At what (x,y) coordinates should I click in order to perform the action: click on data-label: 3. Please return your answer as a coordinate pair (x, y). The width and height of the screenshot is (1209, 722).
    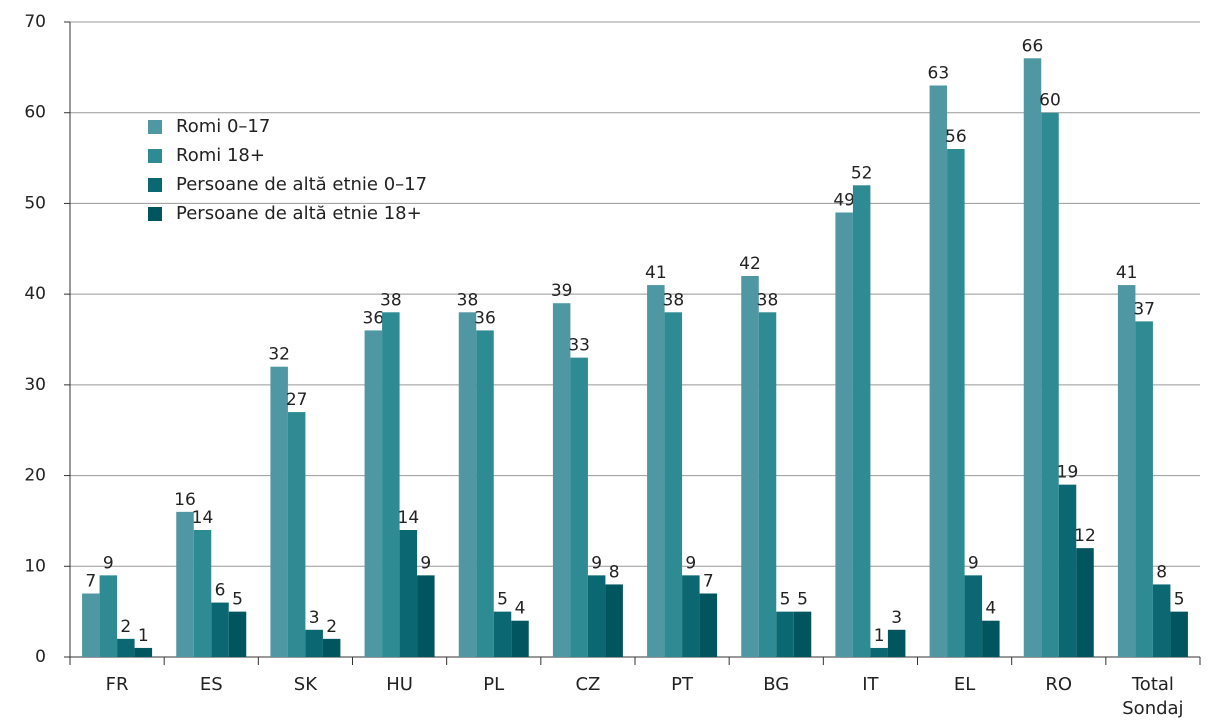
    Looking at the image, I should click on (896, 618).